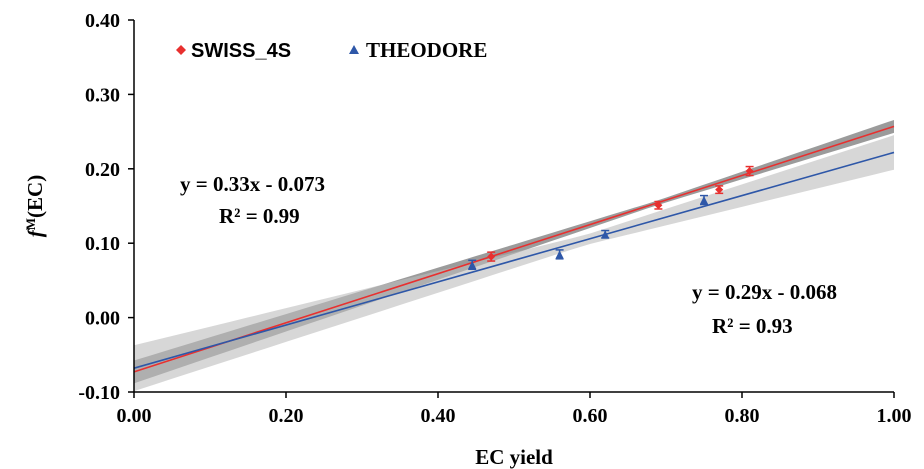 The width and height of the screenshot is (924, 469). What do you see at coordinates (30, 224) in the screenshot?
I see `y-axis-title-sup: M` at bounding box center [30, 224].